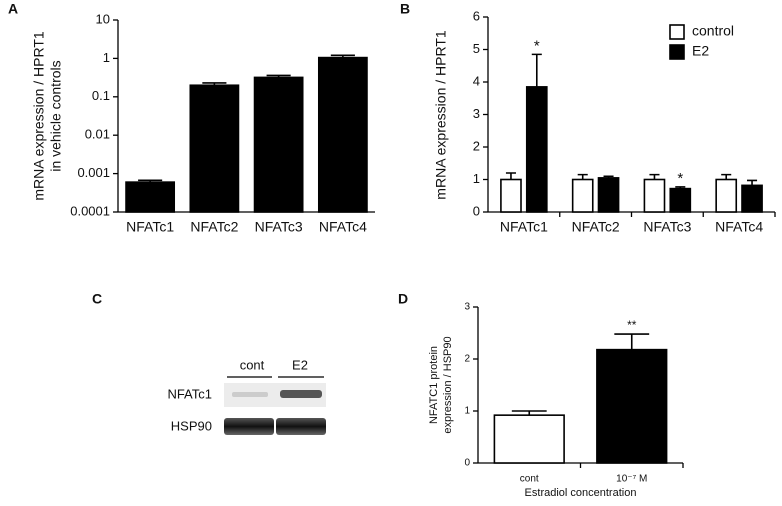 The height and width of the screenshot is (506, 782). I want to click on y-tick-label: 0.01, so click(97, 134).